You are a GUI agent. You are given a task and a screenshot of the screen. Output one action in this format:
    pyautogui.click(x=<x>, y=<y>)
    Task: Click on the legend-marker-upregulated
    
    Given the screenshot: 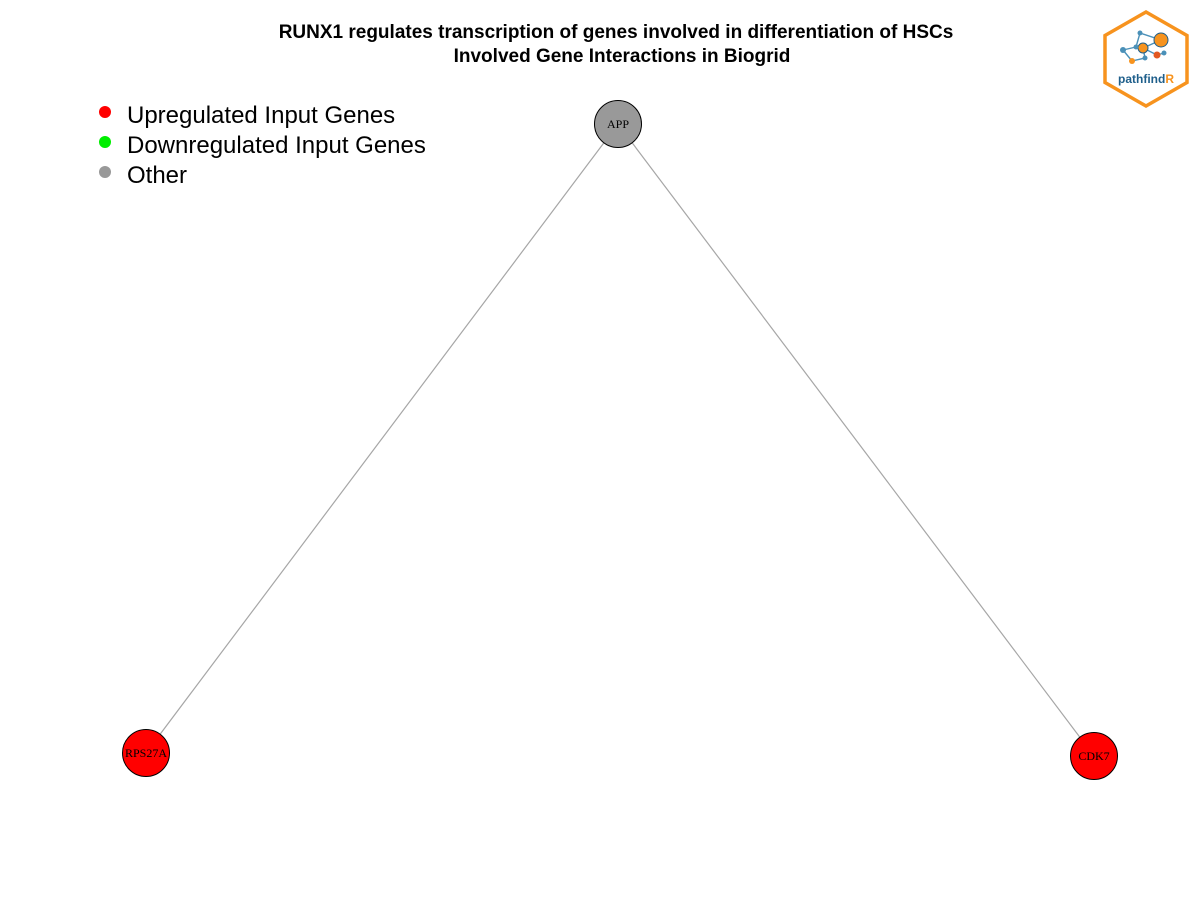 What is the action you would take?
    pyautogui.click(x=105, y=112)
    